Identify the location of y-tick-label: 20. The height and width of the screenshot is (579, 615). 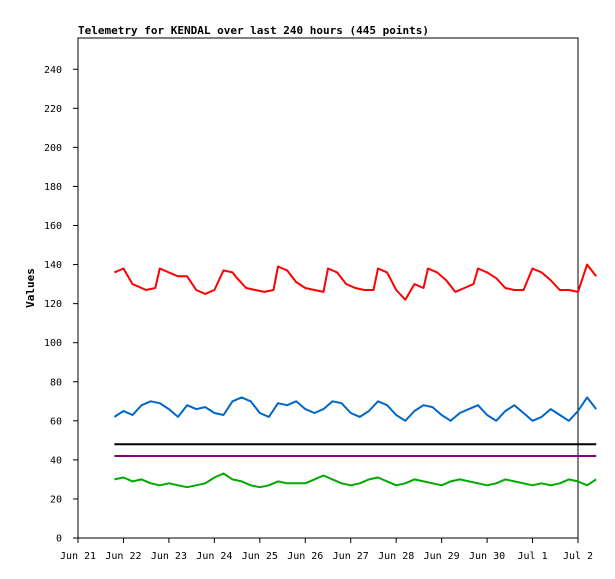
(56, 499).